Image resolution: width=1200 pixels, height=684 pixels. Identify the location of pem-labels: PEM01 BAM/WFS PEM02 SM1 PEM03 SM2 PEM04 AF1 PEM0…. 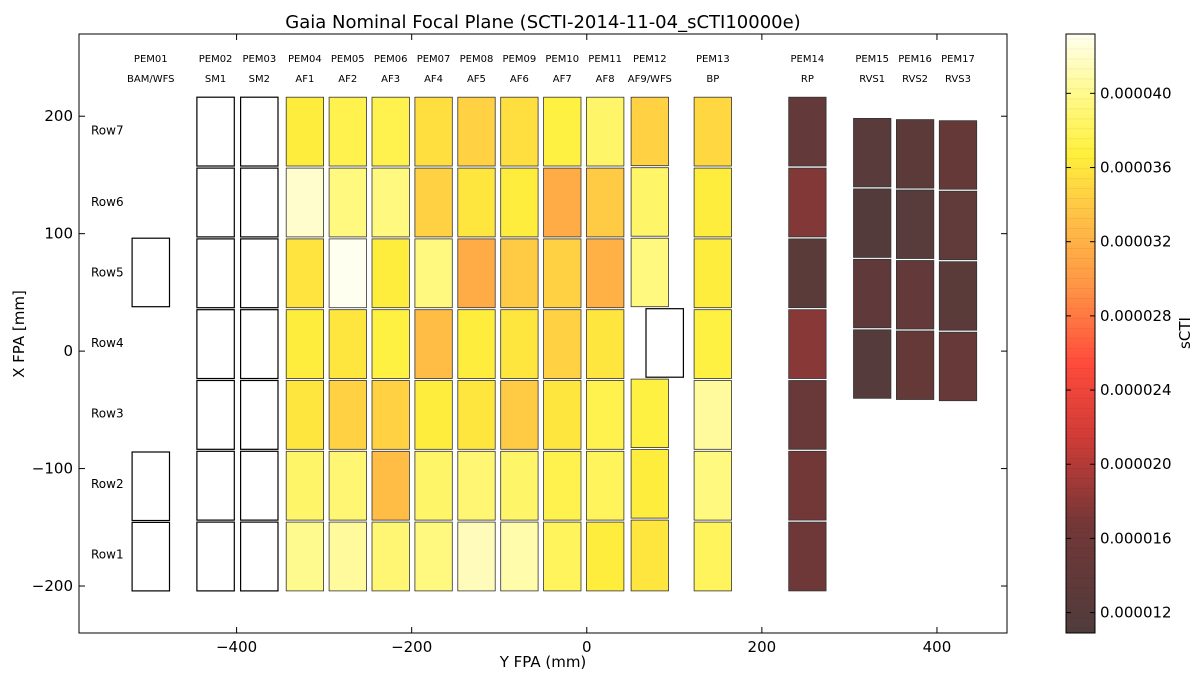
(551, 69).